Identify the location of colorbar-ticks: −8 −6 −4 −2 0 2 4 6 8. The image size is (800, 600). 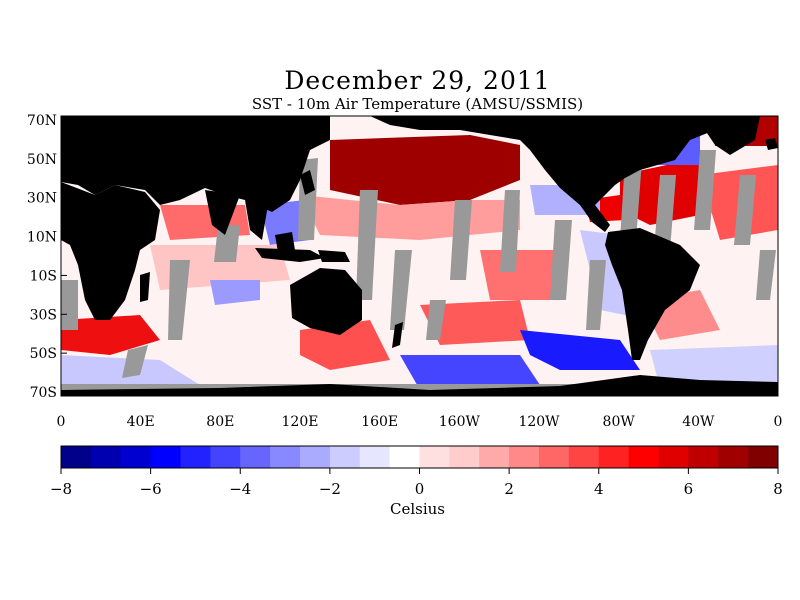
(416, 483).